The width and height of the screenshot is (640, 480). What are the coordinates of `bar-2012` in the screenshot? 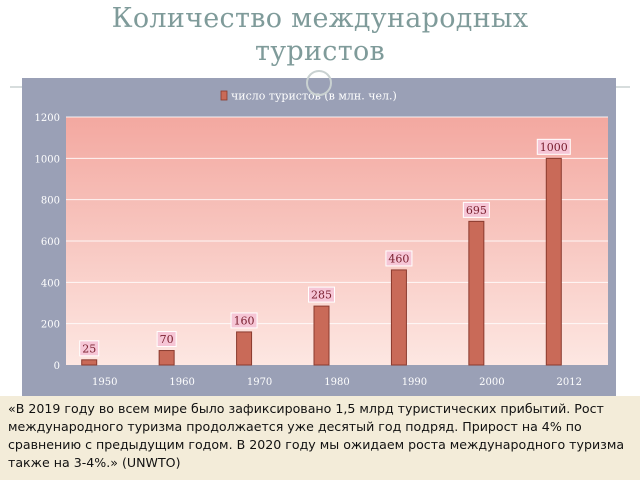 It's located at (553, 261).